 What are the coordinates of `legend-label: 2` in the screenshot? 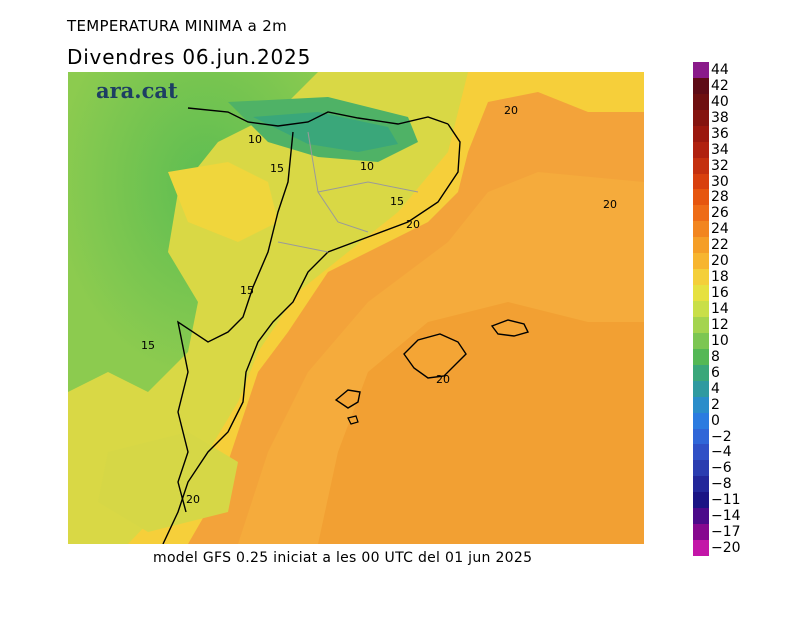 It's located at (715, 404).